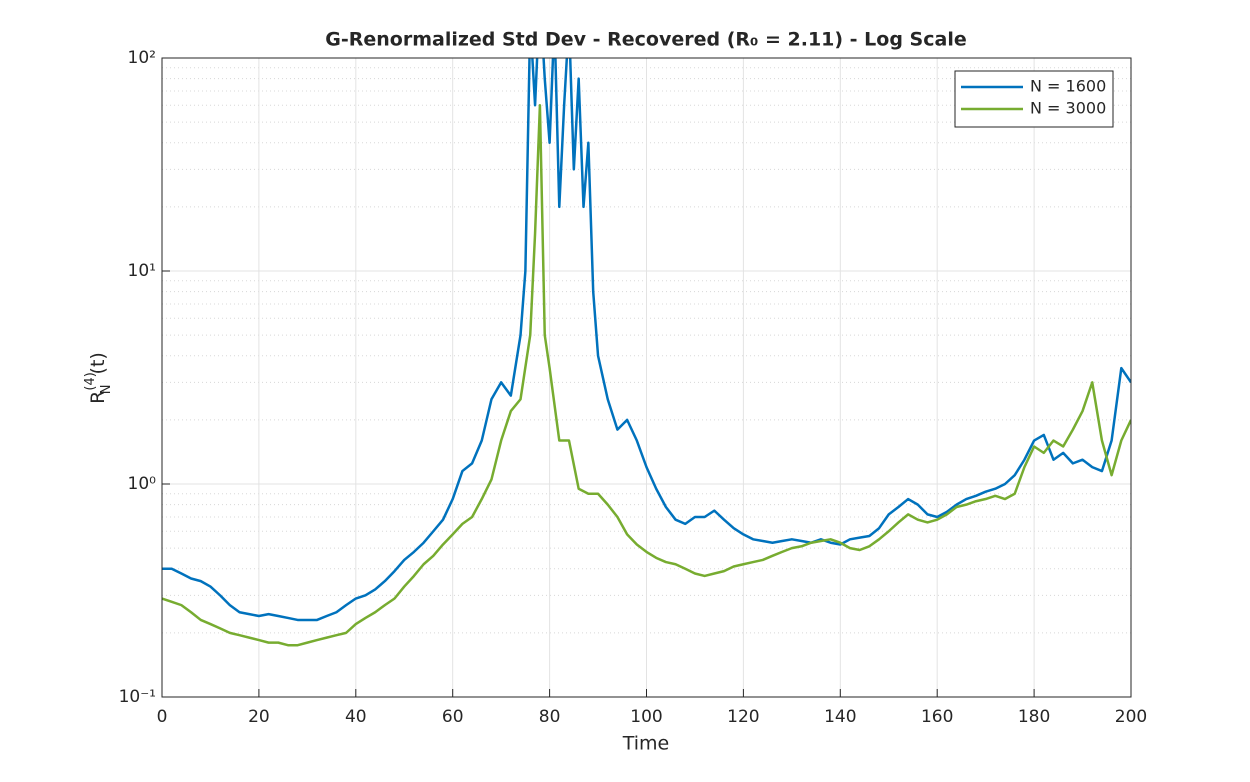  I want to click on legend-label: N = 1600, so click(1068, 86).